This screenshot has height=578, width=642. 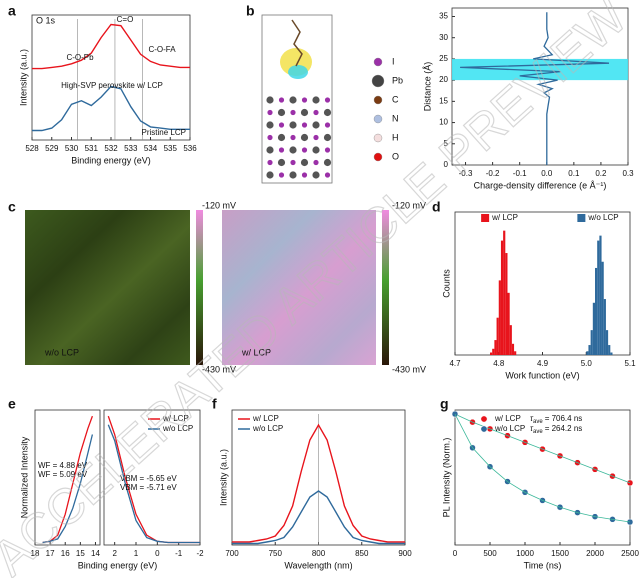 What do you see at coordinates (499, 363) in the screenshot?
I see `x-tick-label: 4.8` at bounding box center [499, 363].